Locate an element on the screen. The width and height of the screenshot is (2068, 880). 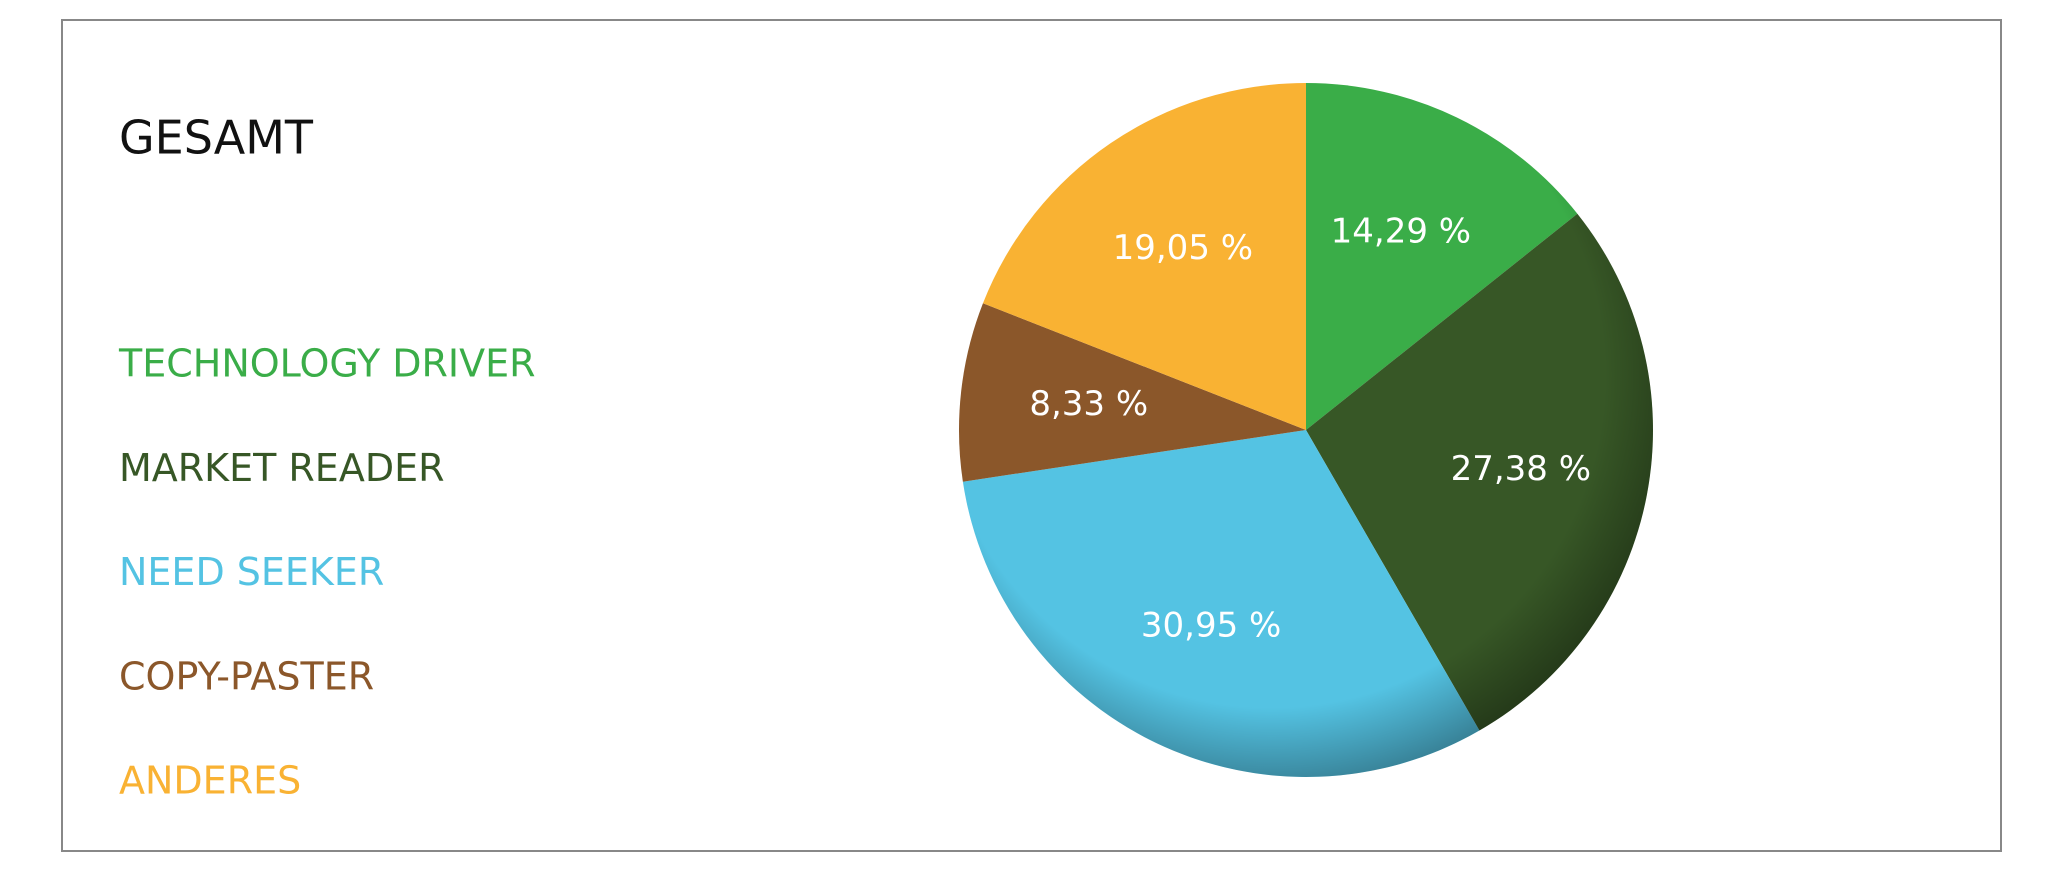
legend-entry: NEED SEEKER is located at coordinates (251, 572).